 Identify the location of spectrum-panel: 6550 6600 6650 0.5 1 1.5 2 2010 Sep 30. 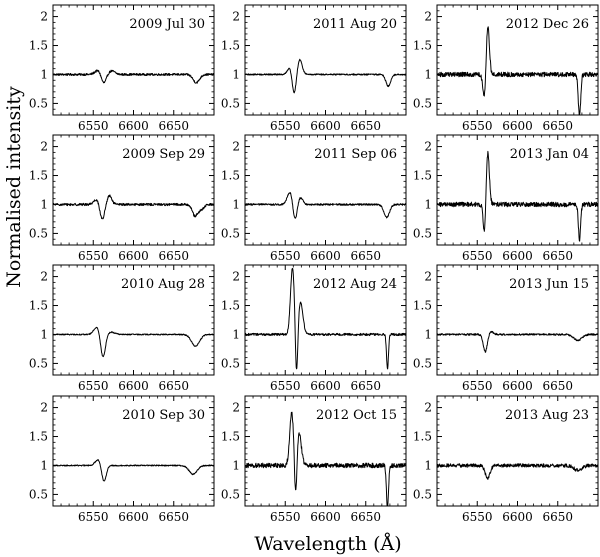
(122, 459).